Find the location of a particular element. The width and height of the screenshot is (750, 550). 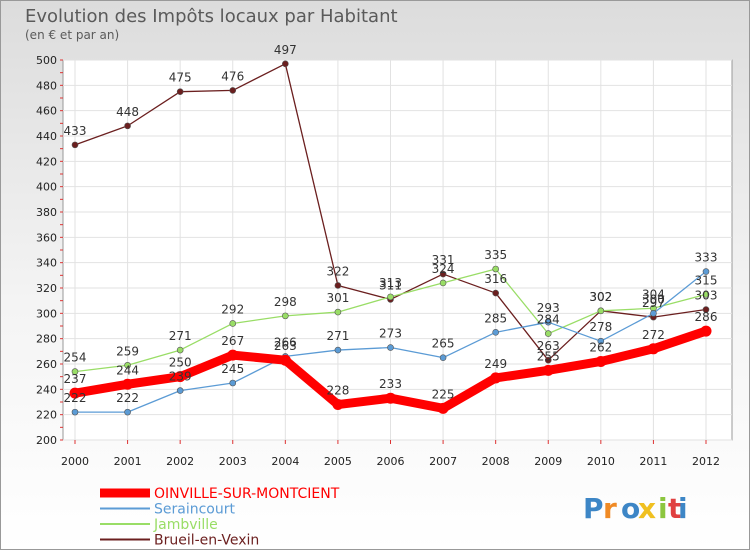

data-label: 255 is located at coordinates (548, 356).